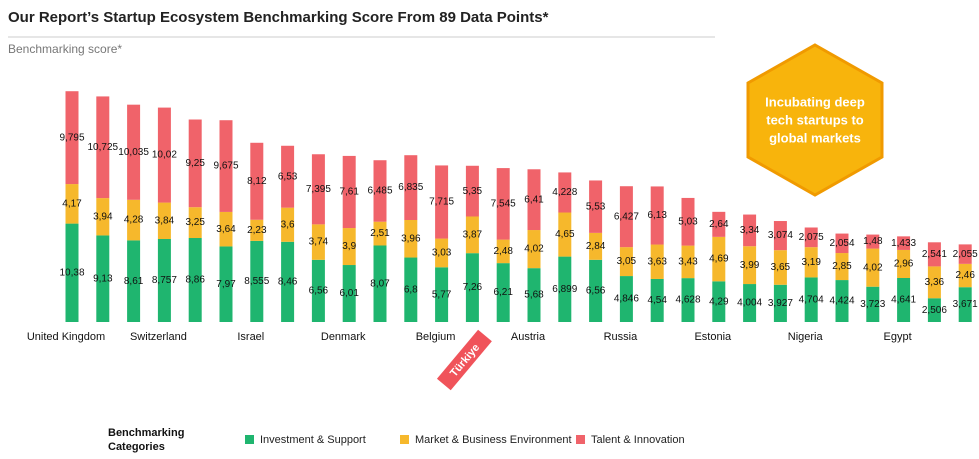 This screenshot has height=459, width=979. I want to click on data-label: 8,12, so click(257, 181).